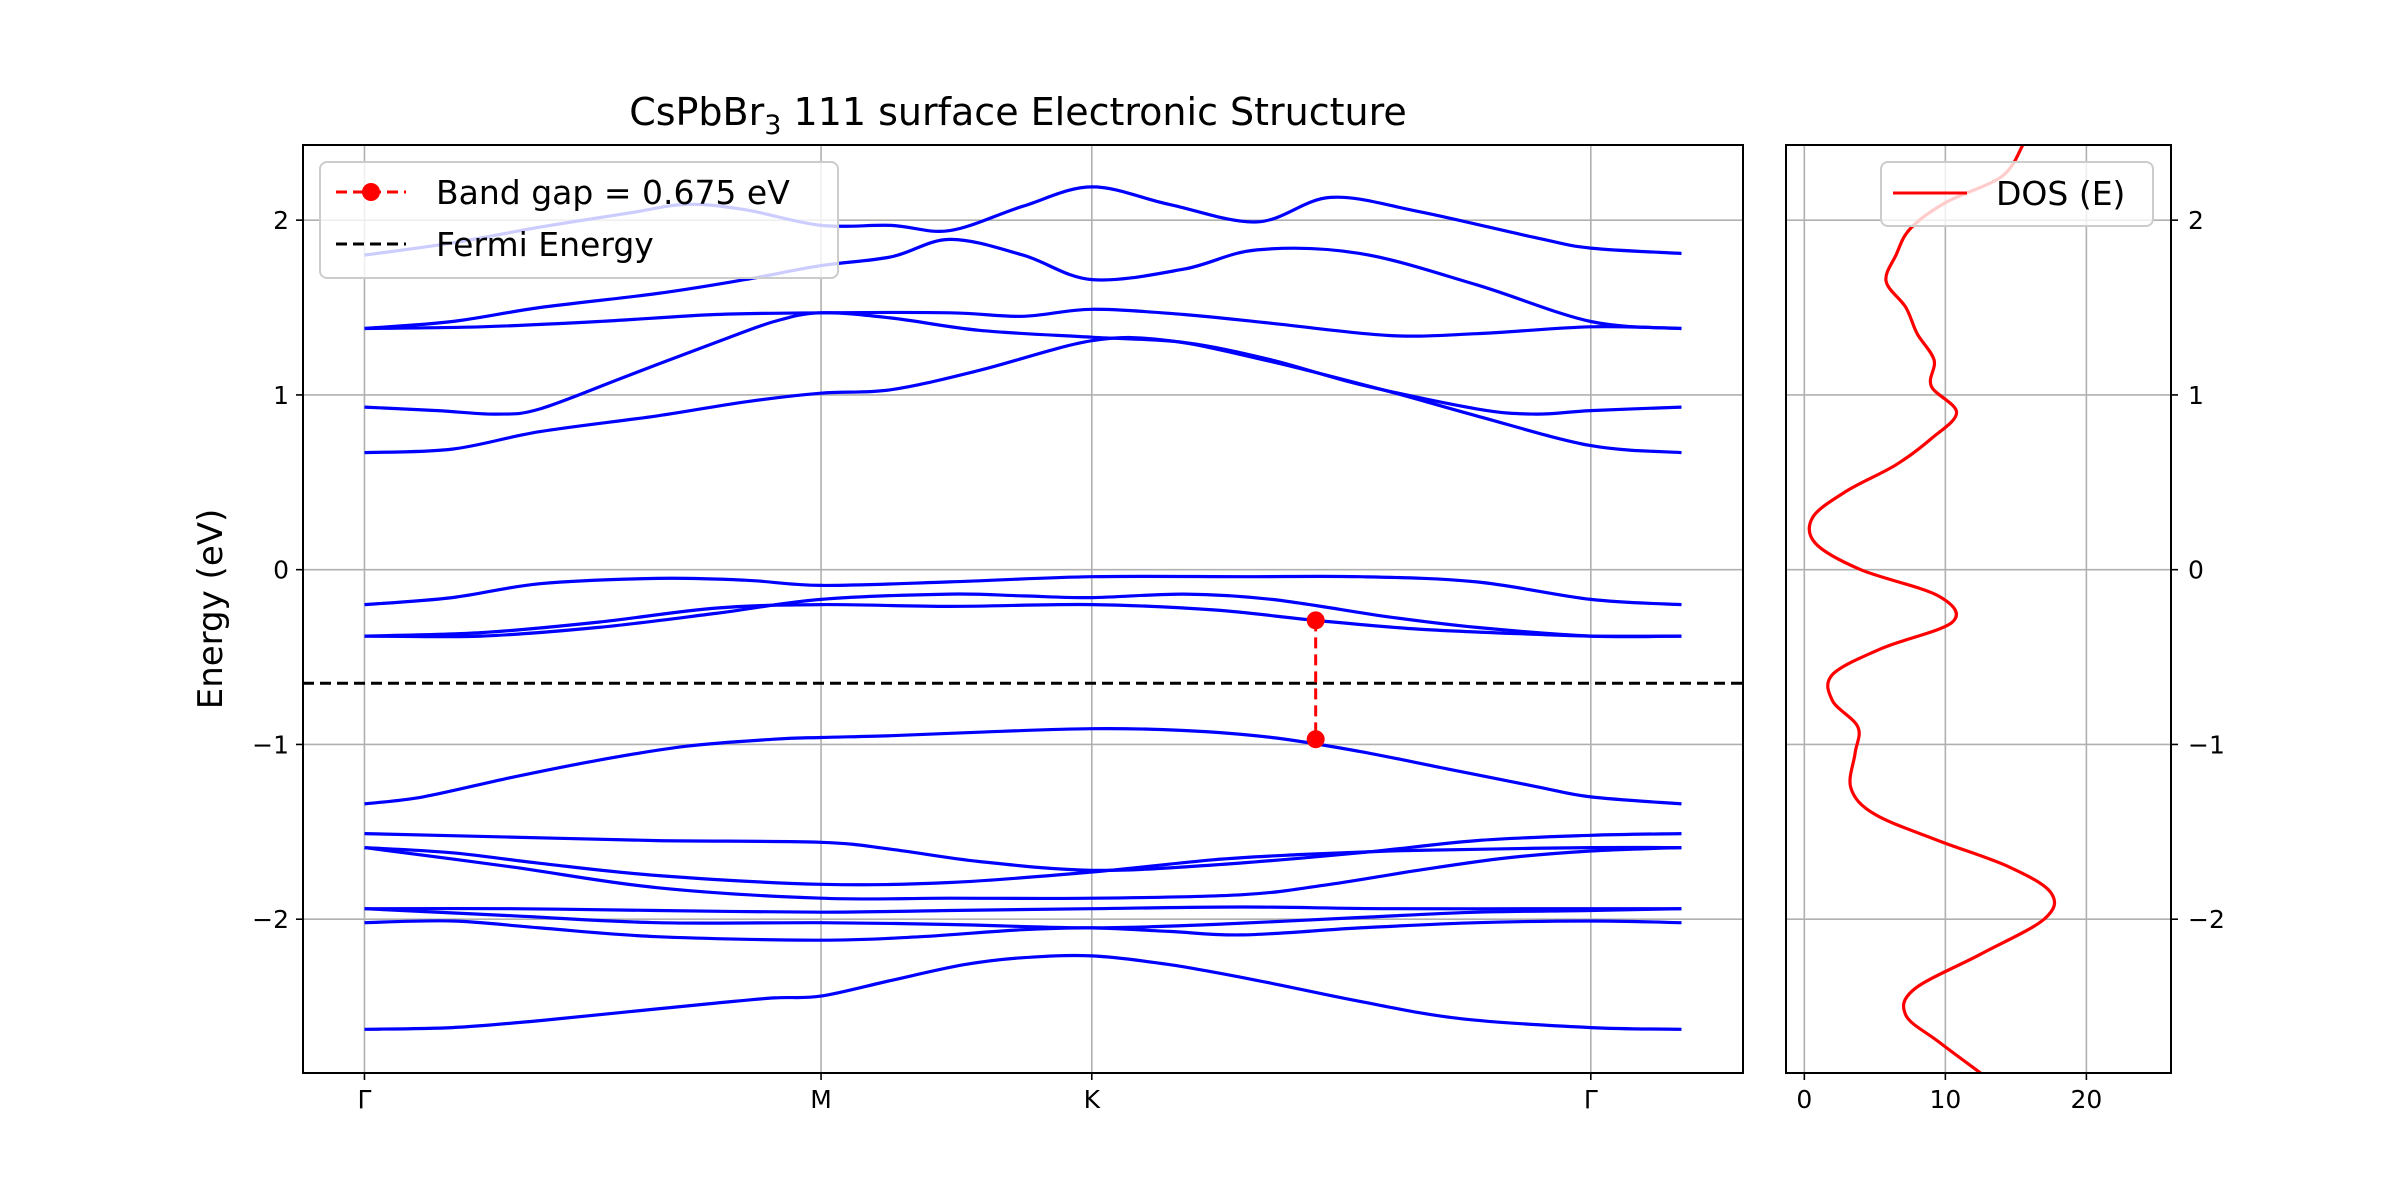 The width and height of the screenshot is (2400, 1200). I want to click on left-legend-box, so click(579, 220).